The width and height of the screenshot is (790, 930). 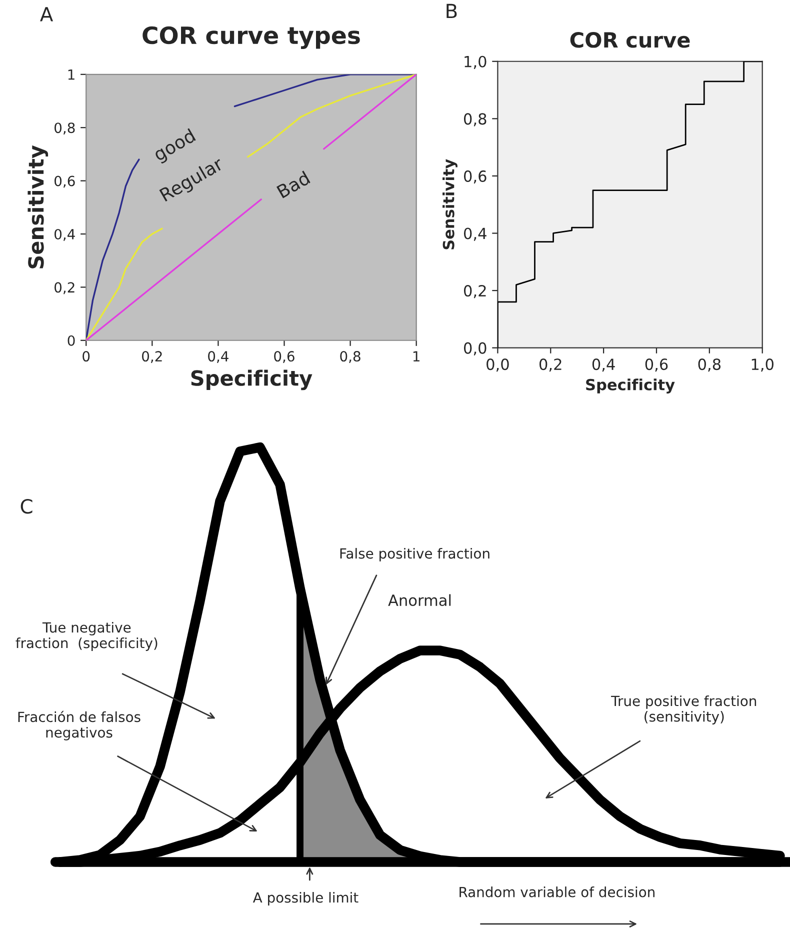 What do you see at coordinates (71, 340) in the screenshot?
I see `y-tick-label: 0` at bounding box center [71, 340].